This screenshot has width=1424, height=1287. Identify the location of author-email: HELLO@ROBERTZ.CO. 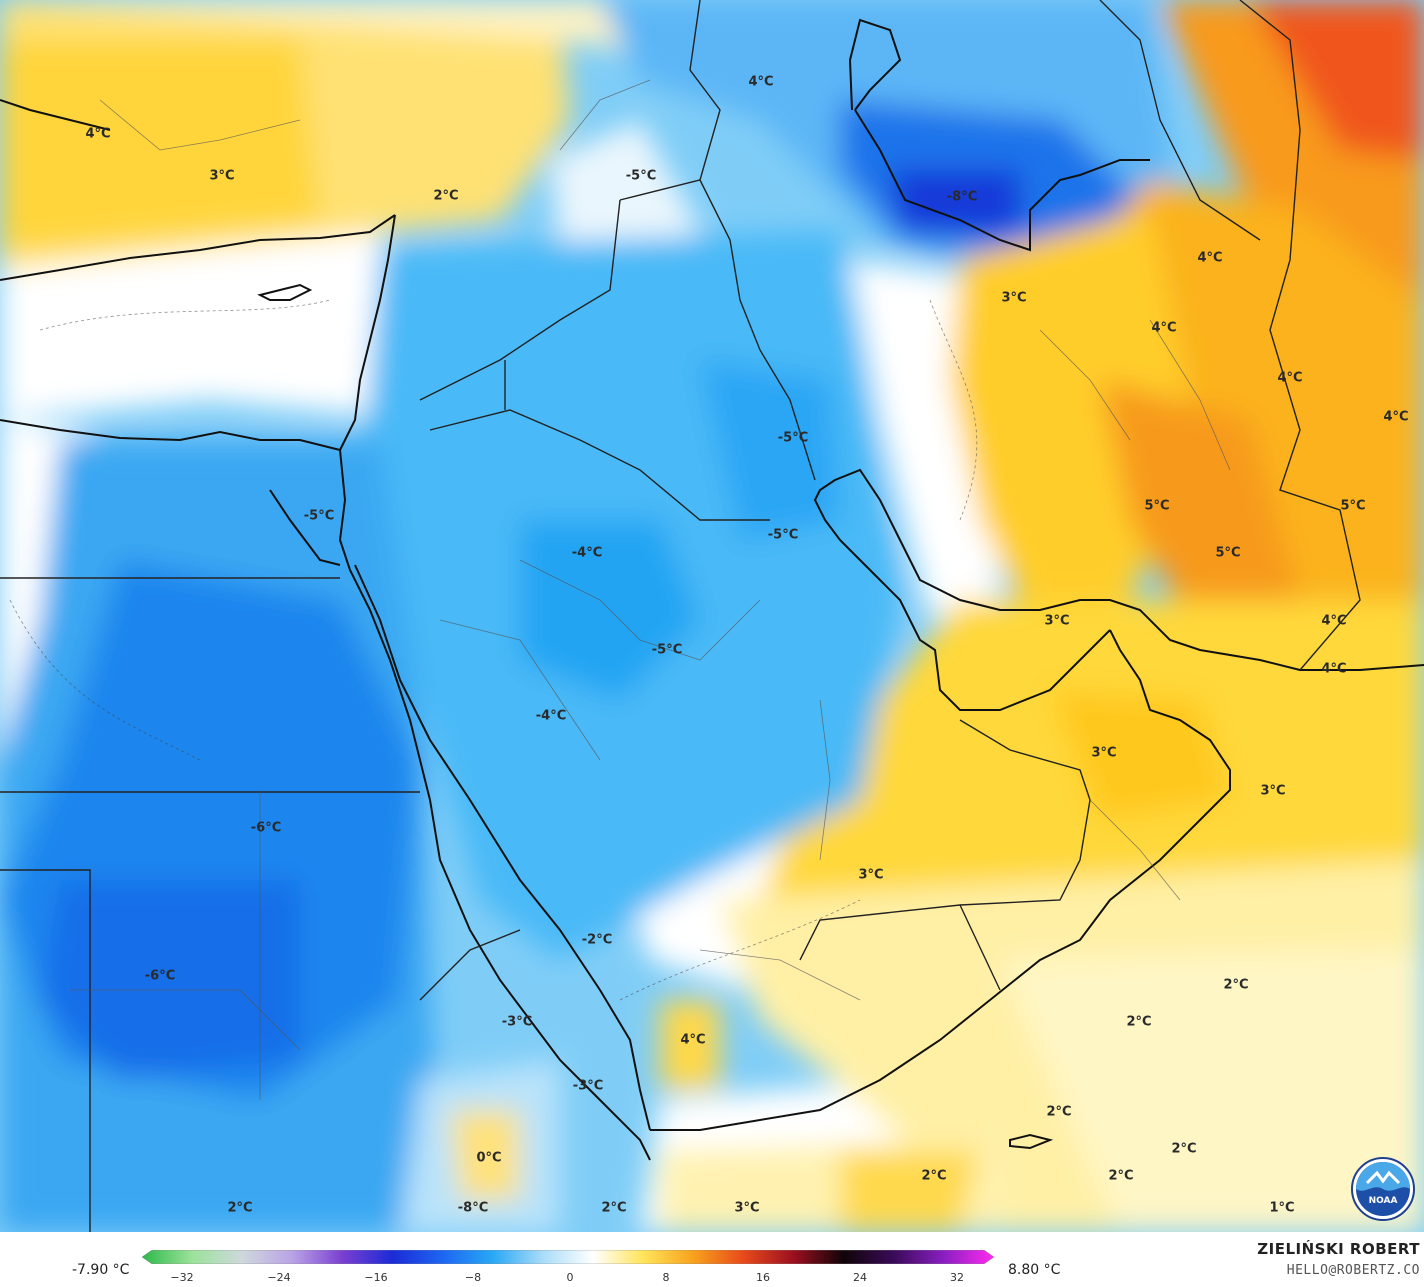
(1353, 1270).